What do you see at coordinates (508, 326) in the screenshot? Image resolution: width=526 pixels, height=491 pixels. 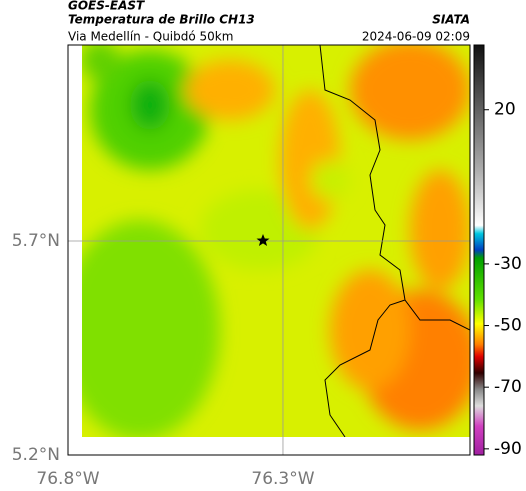 I see `colorbar-tick-label: -50` at bounding box center [508, 326].